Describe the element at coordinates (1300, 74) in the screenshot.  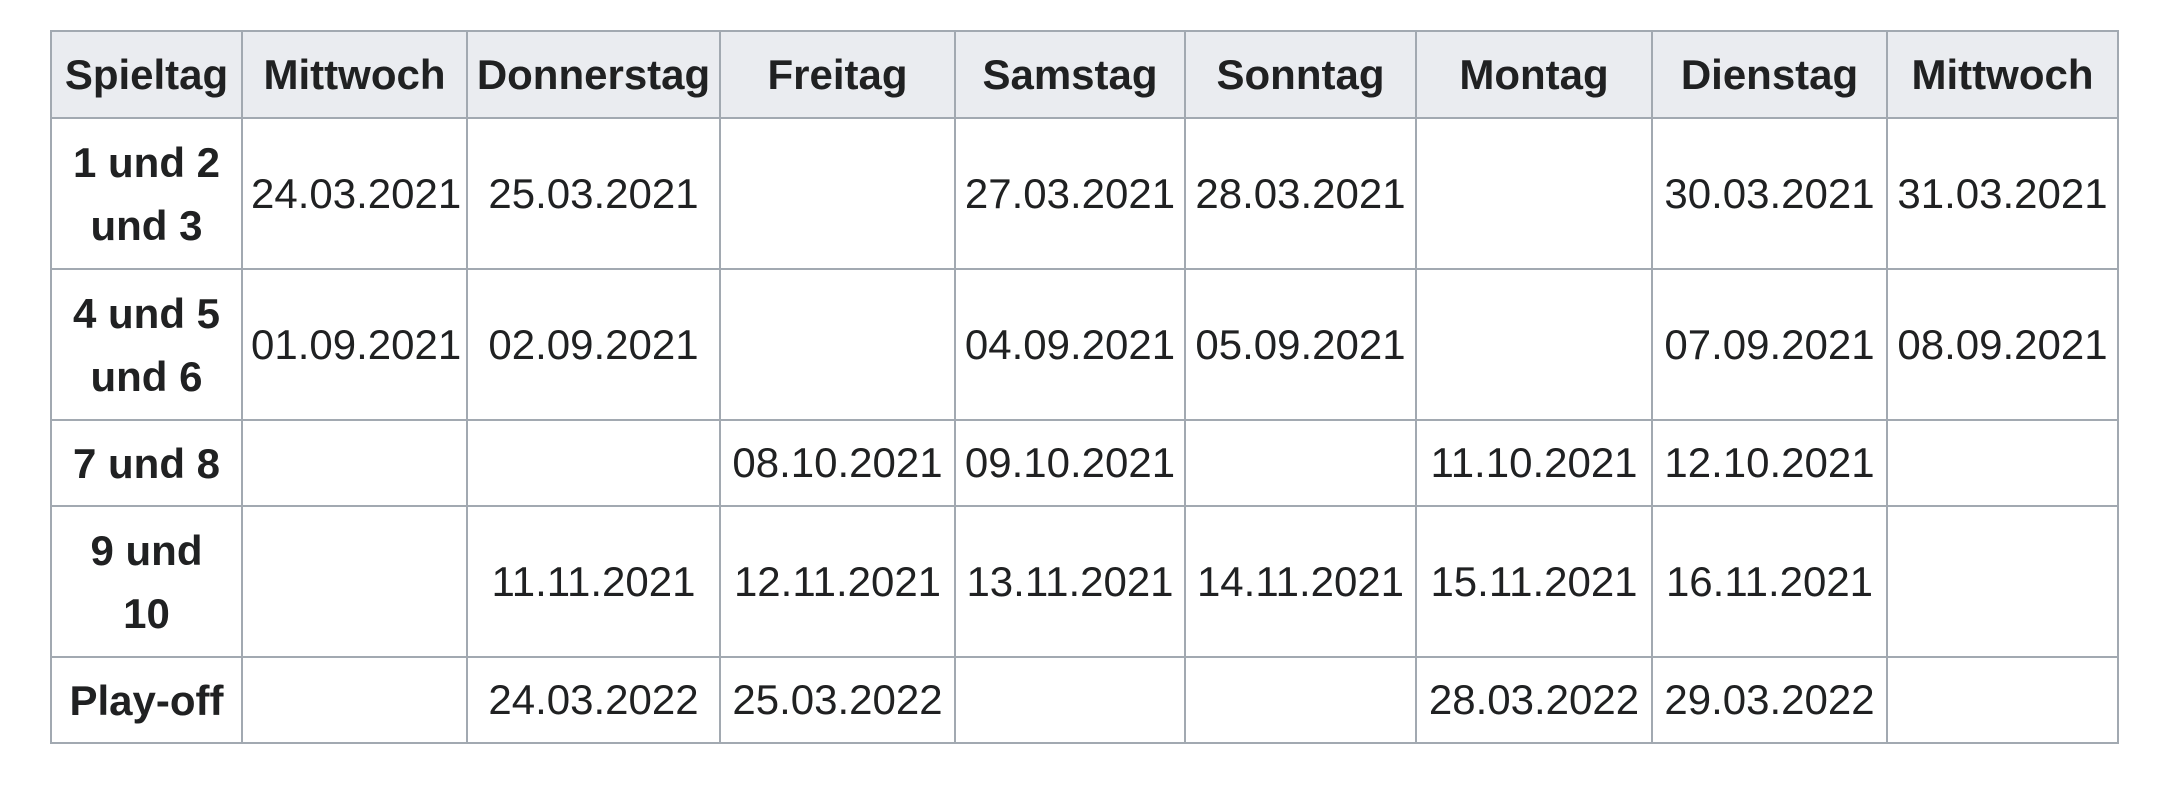
I see `column-header-sonntag: Sonntag` at that location.